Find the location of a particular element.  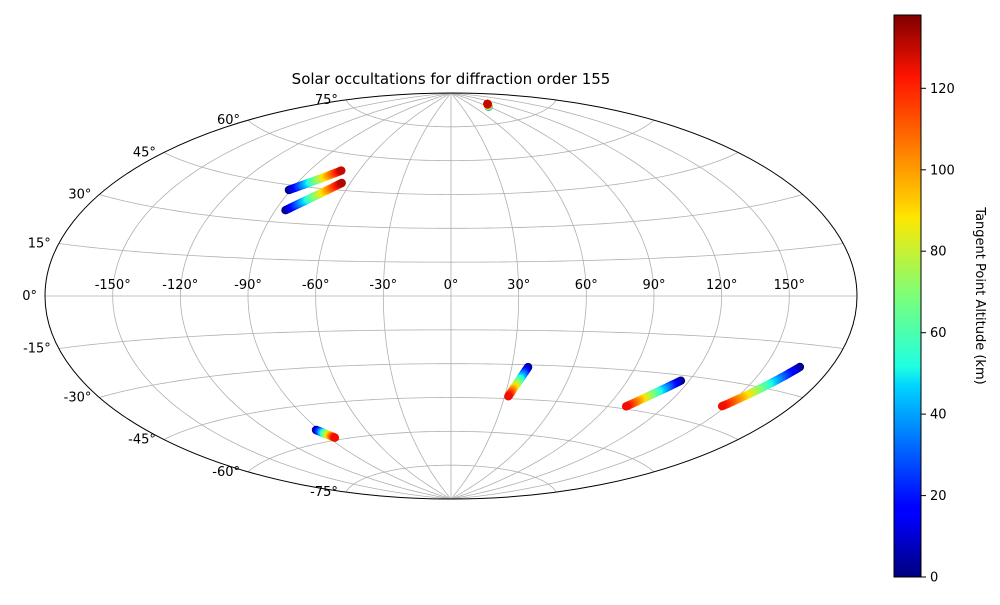

longitude-tick-label: 120° is located at coordinates (721, 285).